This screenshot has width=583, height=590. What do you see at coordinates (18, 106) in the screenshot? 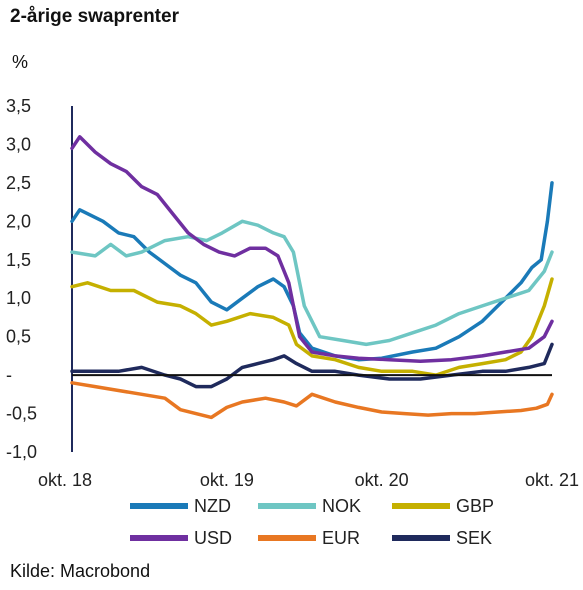
I see `y-tick-label: 3,5` at bounding box center [18, 106].